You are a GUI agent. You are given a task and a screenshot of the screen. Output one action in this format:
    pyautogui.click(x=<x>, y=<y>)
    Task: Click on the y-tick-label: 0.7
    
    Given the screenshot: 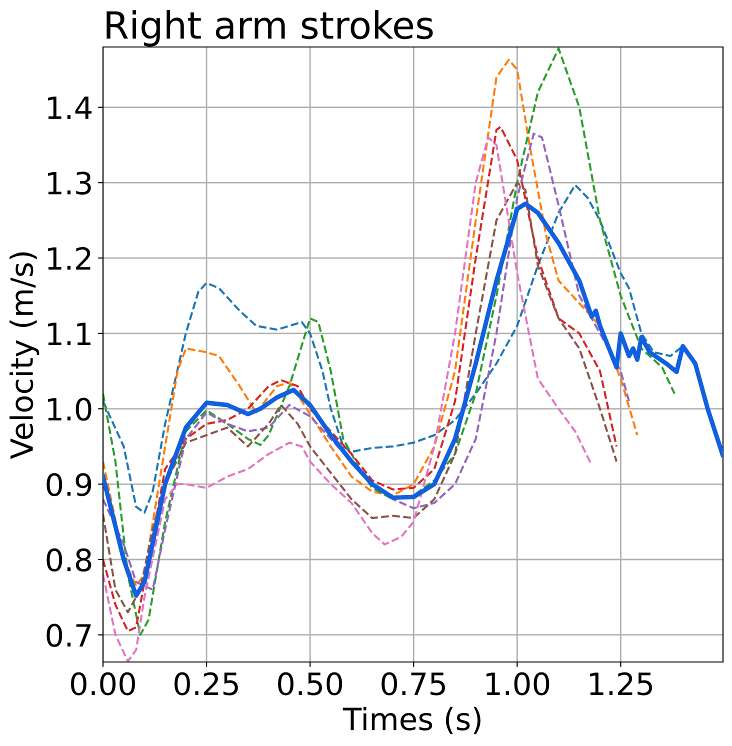 What is the action you would take?
    pyautogui.click(x=68, y=635)
    